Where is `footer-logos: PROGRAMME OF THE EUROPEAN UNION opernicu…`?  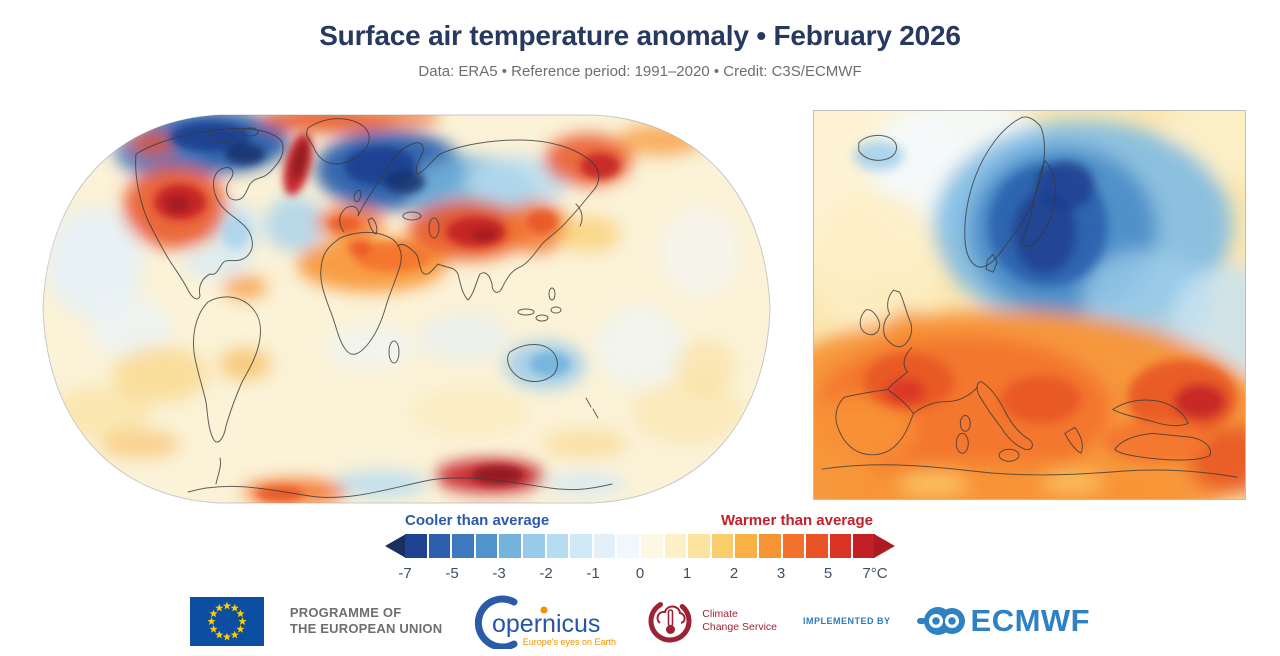 footer-logos: PROGRAMME OF THE EUROPEAN UNION opernicu… is located at coordinates (640, 621).